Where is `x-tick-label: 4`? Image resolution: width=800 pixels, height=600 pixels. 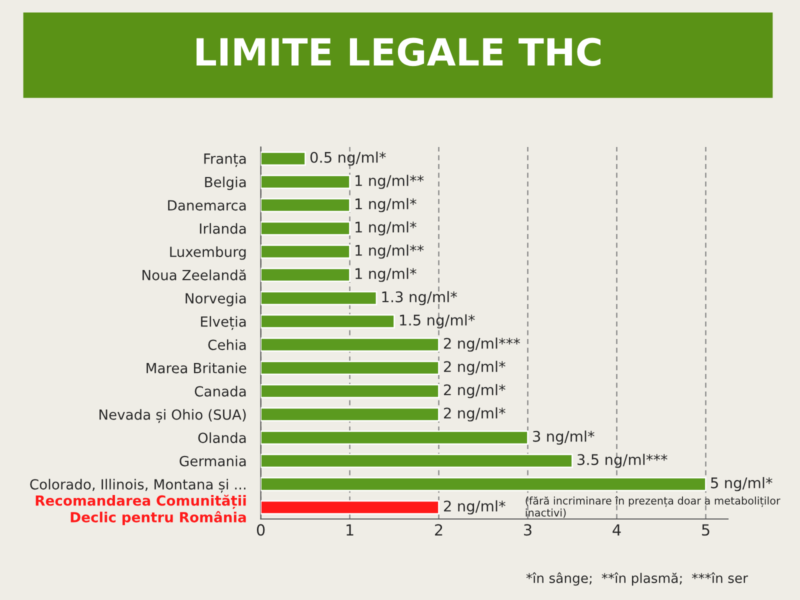
x-tick-label: 4 is located at coordinates (616, 530).